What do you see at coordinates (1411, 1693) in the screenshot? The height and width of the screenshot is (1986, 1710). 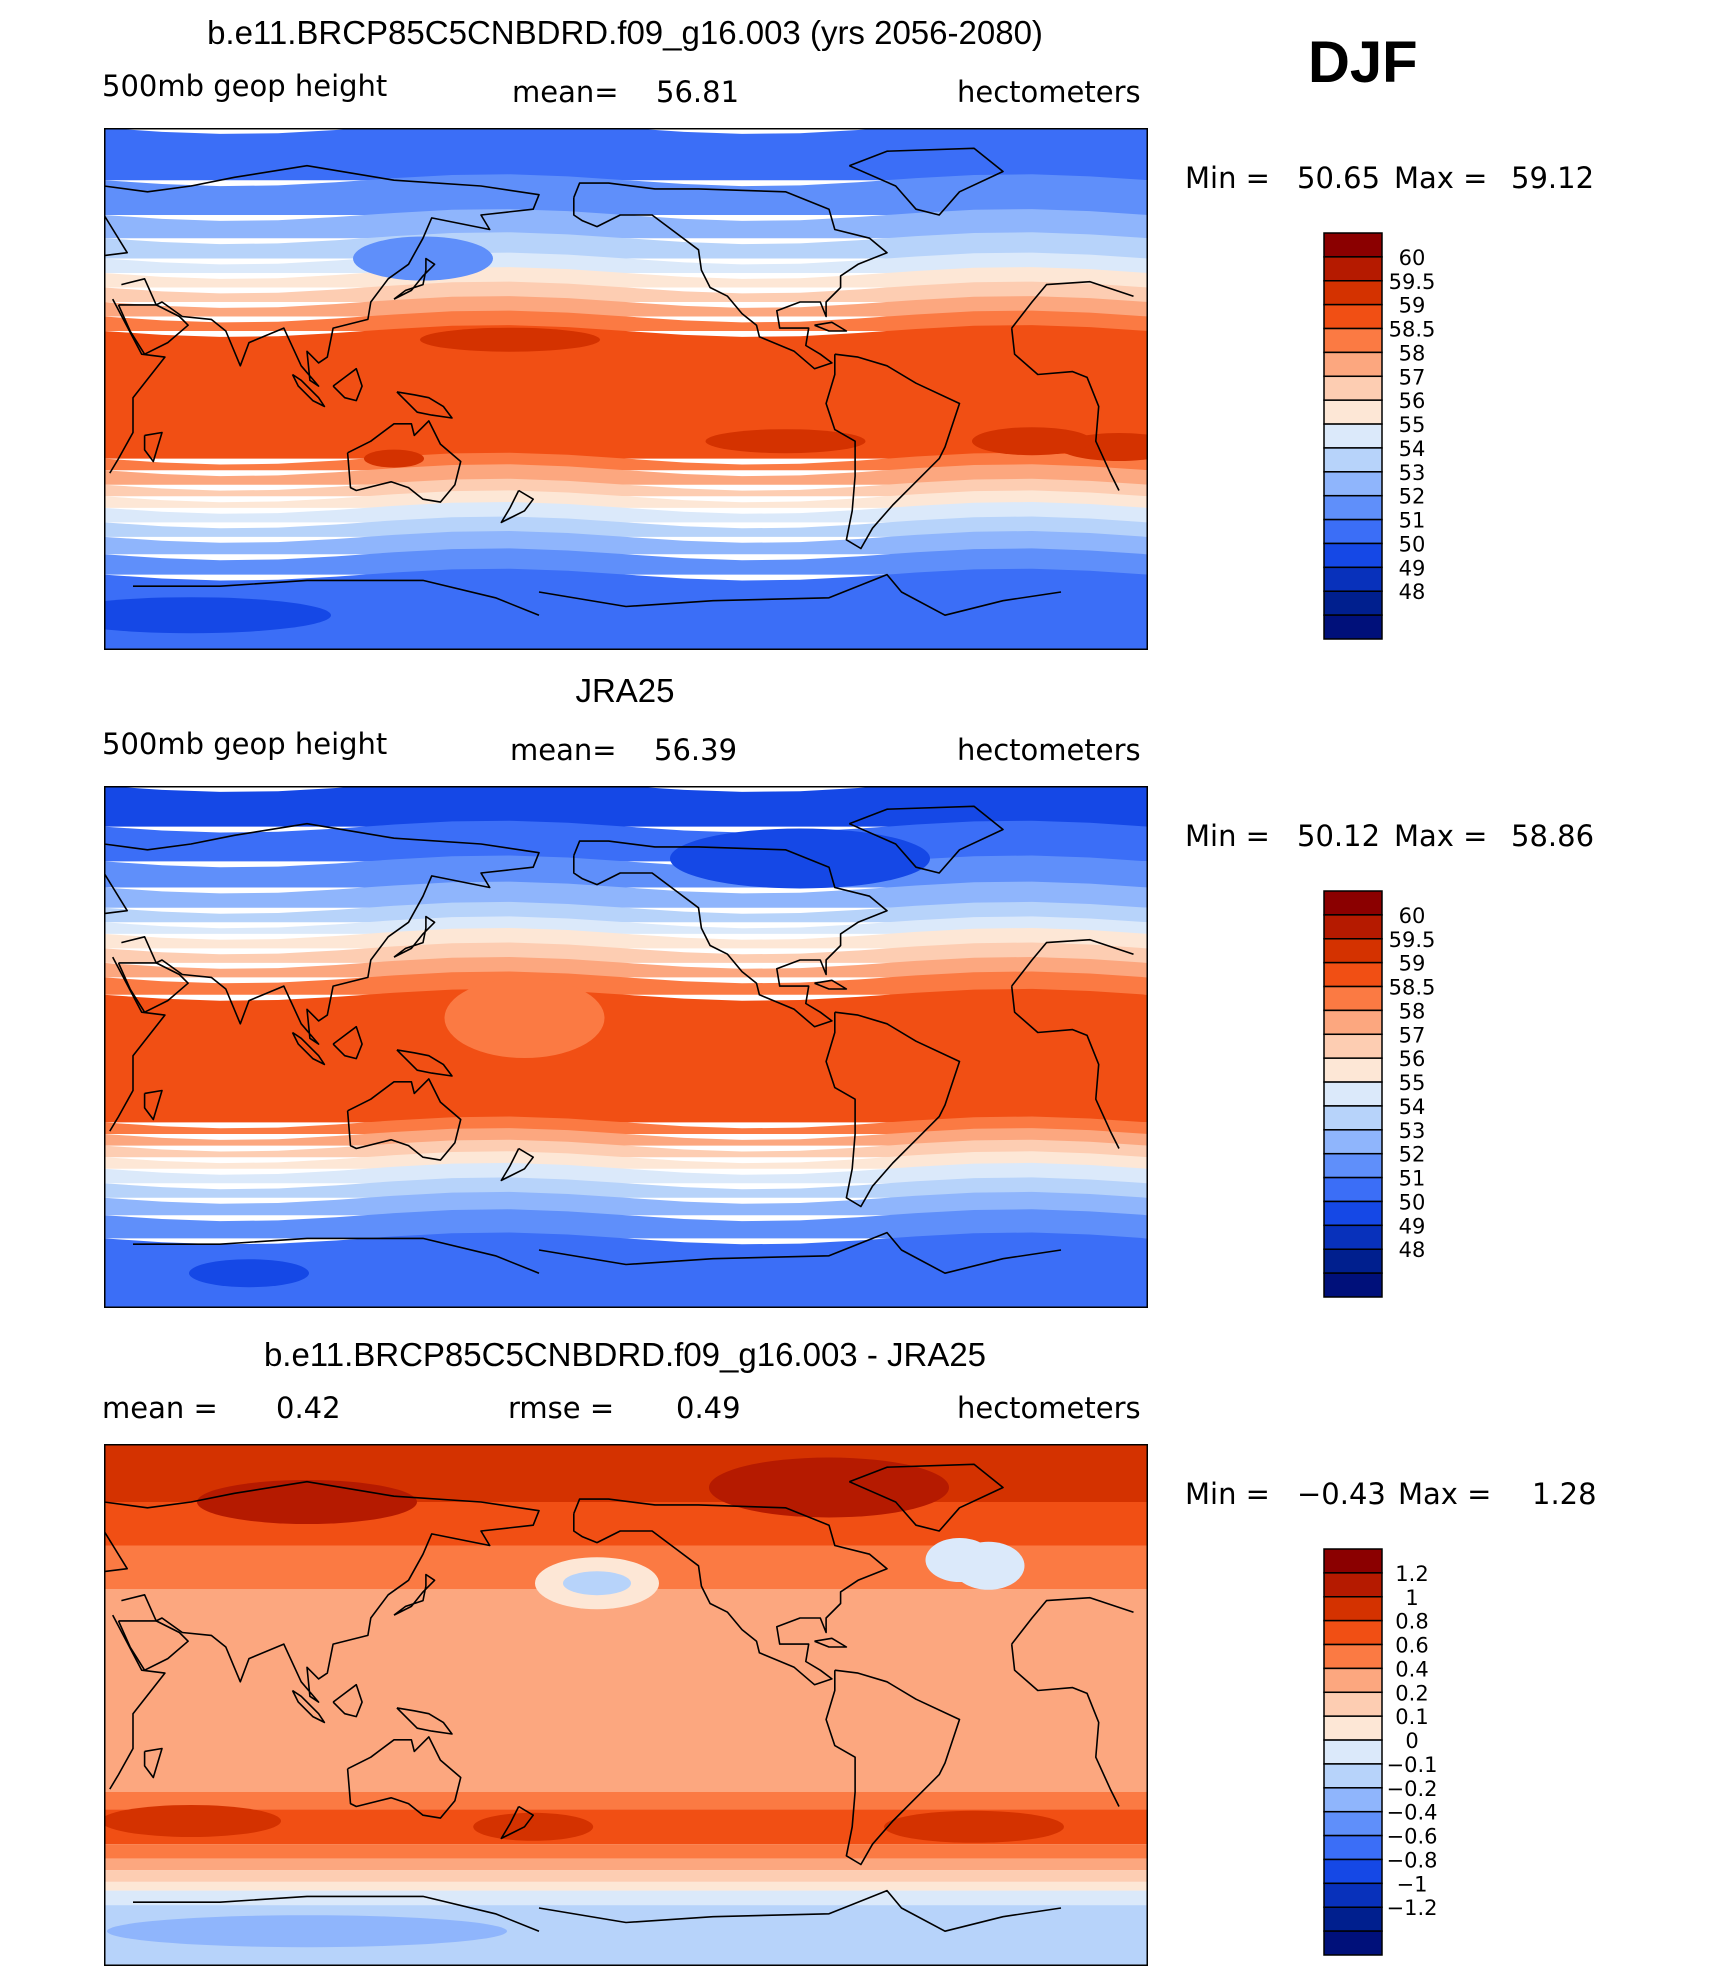 I see `colorbar-tick-label: 0.2` at bounding box center [1411, 1693].